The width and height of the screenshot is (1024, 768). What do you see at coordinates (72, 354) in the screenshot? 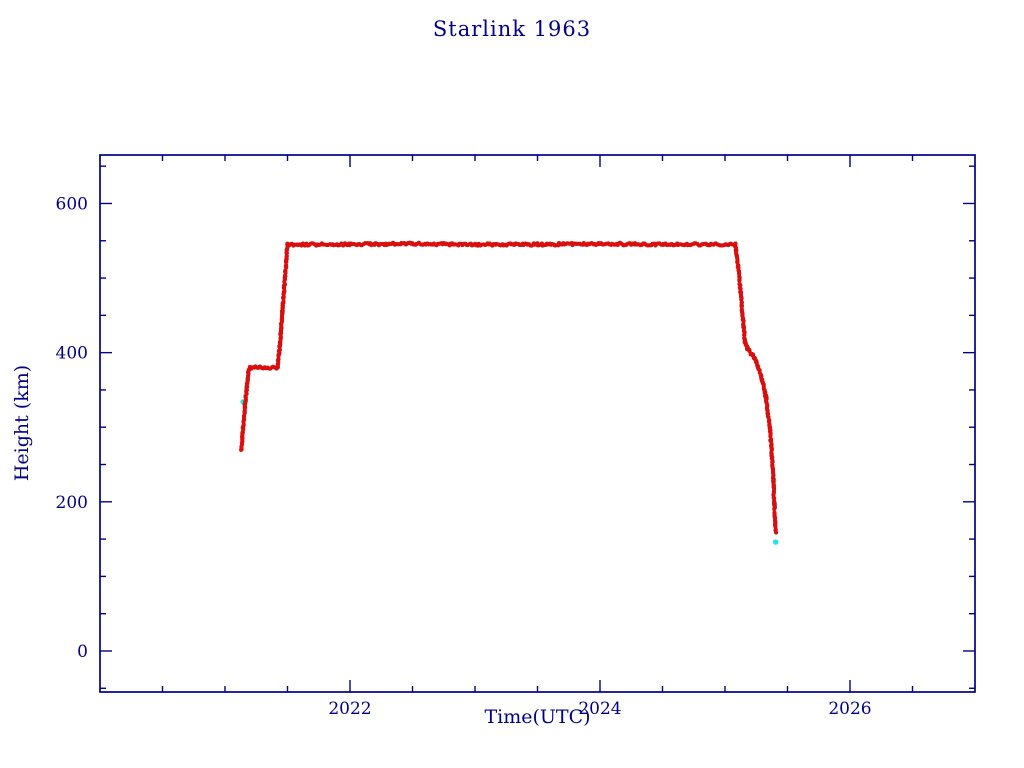
I see `y-tick-label: 400` at bounding box center [72, 354].